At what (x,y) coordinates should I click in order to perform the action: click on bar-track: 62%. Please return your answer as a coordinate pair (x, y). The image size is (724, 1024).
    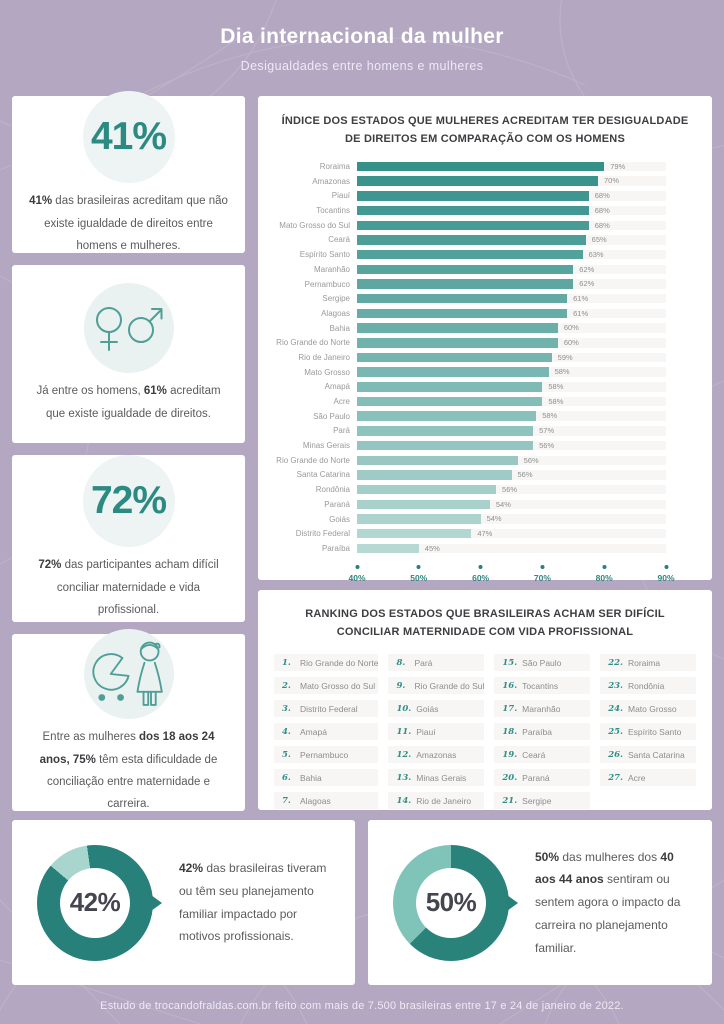
    Looking at the image, I should click on (511, 269).